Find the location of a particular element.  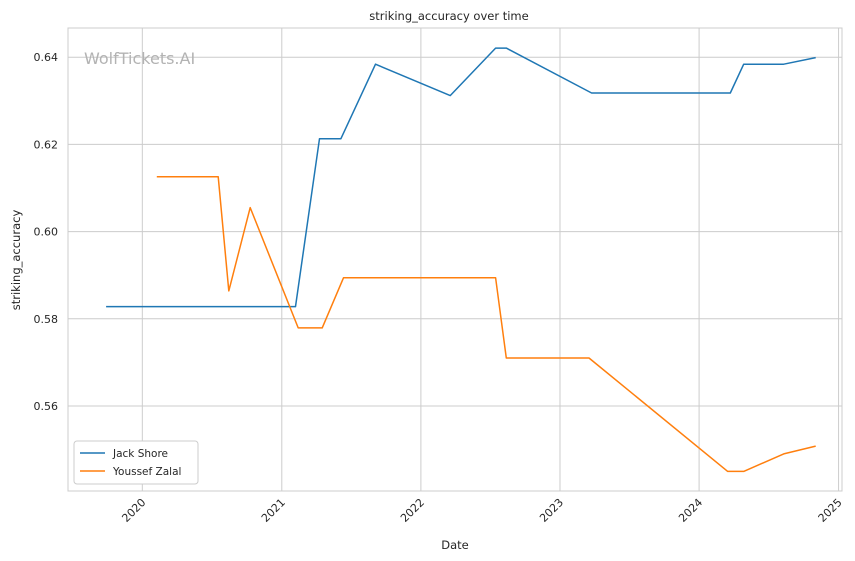

x-axis-ticks: 2020 2021 2022 2023 2024 2025 is located at coordinates (481, 510).